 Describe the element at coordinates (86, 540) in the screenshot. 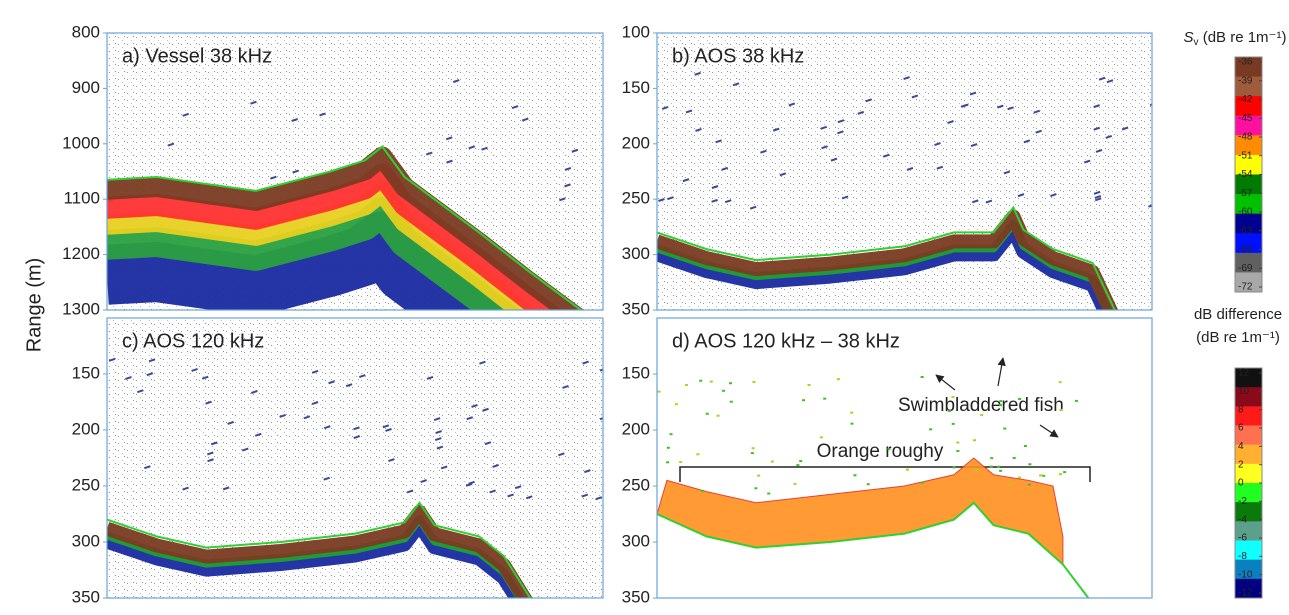

I see `y-tick-label: 300` at that location.